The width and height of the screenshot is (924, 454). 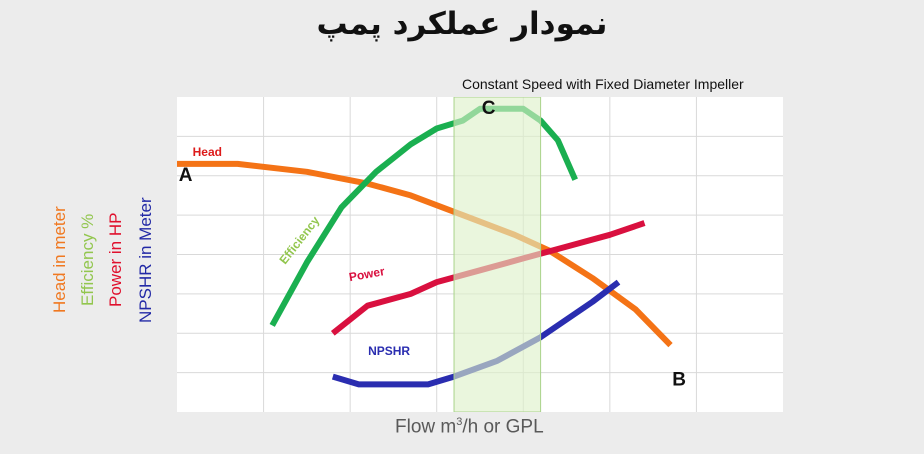 I want to click on y-label-npshr: NPSHR in Meter, so click(x=145, y=260).